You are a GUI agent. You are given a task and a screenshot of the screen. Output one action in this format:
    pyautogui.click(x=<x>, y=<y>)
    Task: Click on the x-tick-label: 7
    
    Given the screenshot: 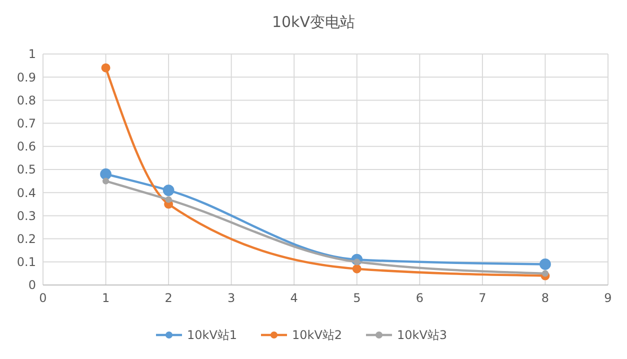 What is the action you would take?
    pyautogui.click(x=482, y=298)
    